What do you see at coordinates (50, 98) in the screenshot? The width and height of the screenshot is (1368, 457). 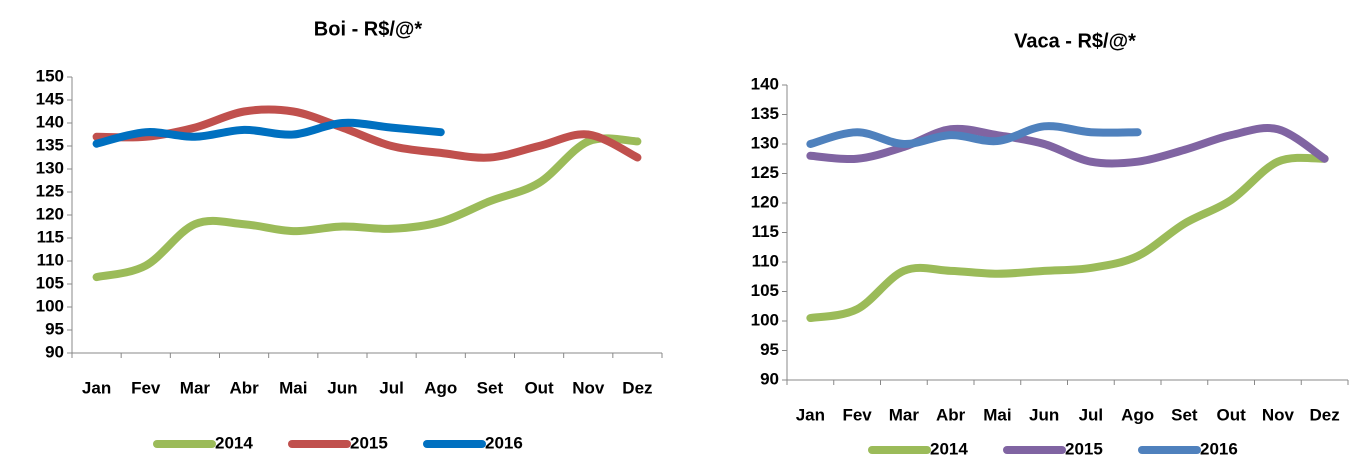 I see `y-tick-label: 145` at bounding box center [50, 98].